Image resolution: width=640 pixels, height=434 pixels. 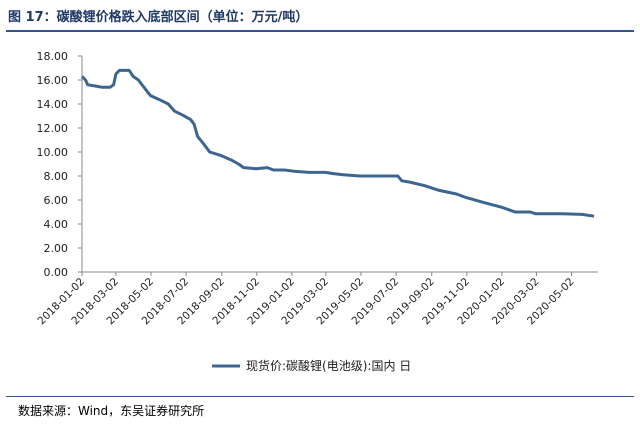 I want to click on chart-legend: 现货价:碳酸锂(电池级):国内 日, so click(x=311, y=365).